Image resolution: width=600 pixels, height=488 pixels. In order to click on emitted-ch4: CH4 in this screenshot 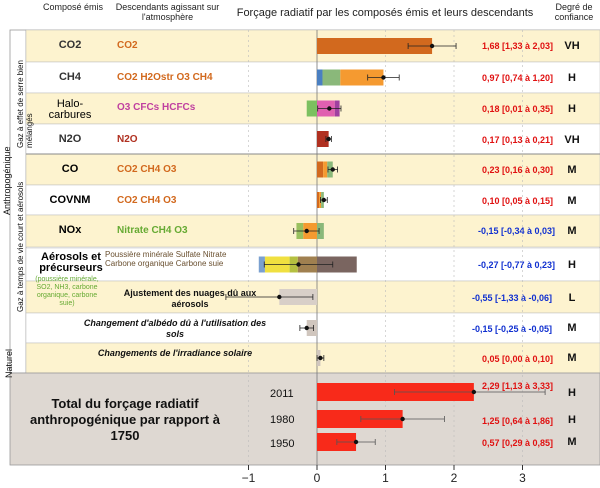, I will do `click(69, 77)`.